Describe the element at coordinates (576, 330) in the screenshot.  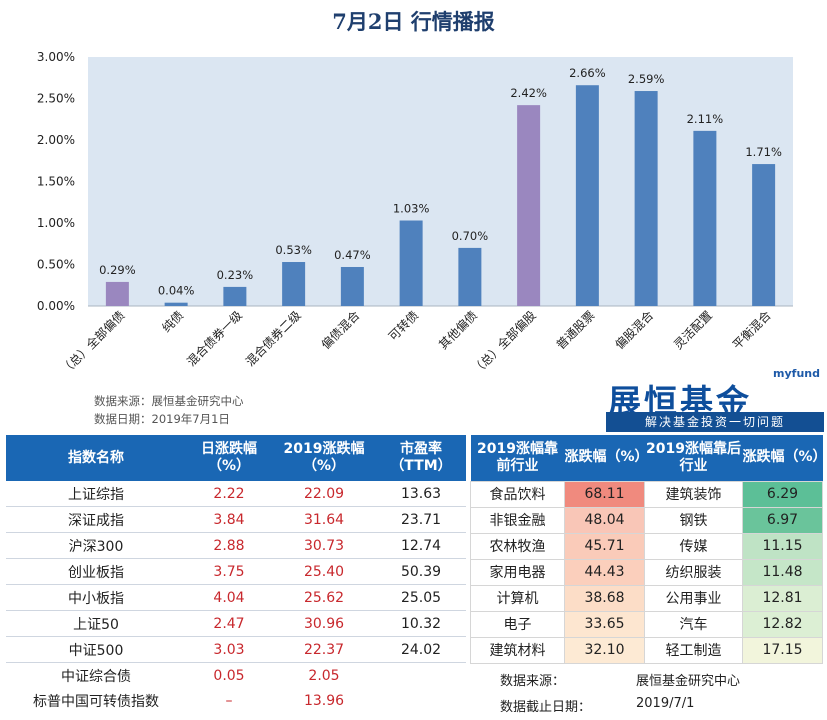
I see `x-tick-label: 普通股票` at that location.